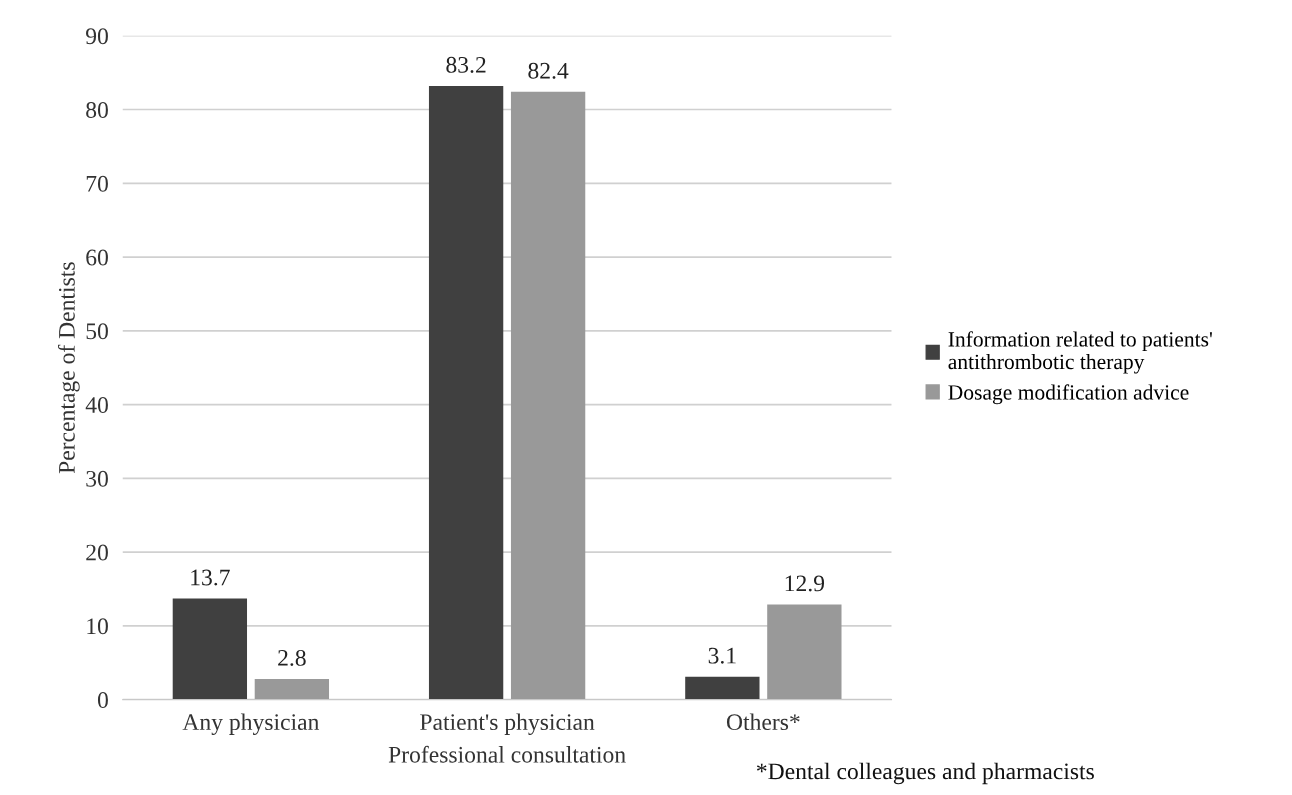 This screenshot has height=795, width=1292. What do you see at coordinates (805, 583) in the screenshot?
I see `data-label: 12.9` at bounding box center [805, 583].